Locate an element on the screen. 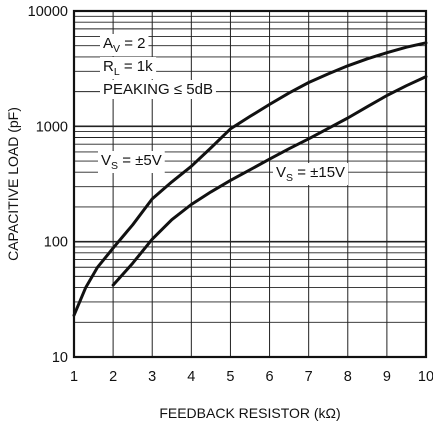 This screenshot has height=433, width=433. x-tick-label: 5 is located at coordinates (230, 377).